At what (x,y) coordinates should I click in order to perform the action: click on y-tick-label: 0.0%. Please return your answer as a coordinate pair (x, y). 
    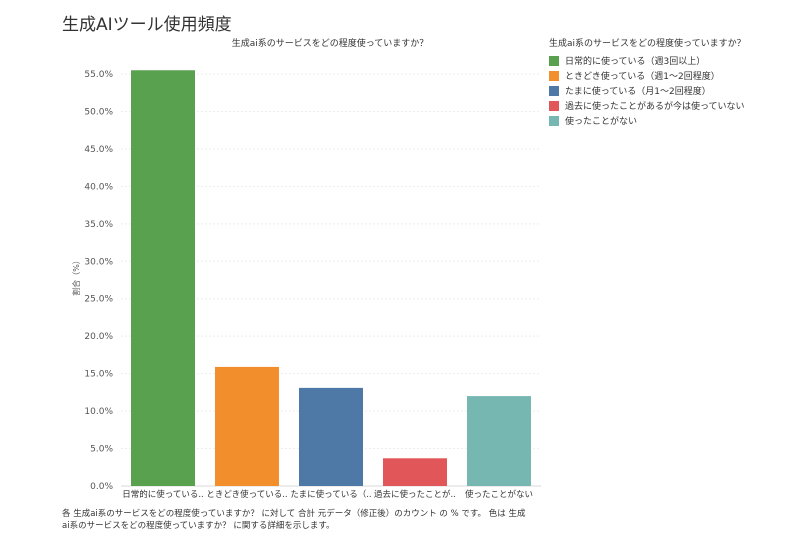
    Looking at the image, I should click on (101, 487).